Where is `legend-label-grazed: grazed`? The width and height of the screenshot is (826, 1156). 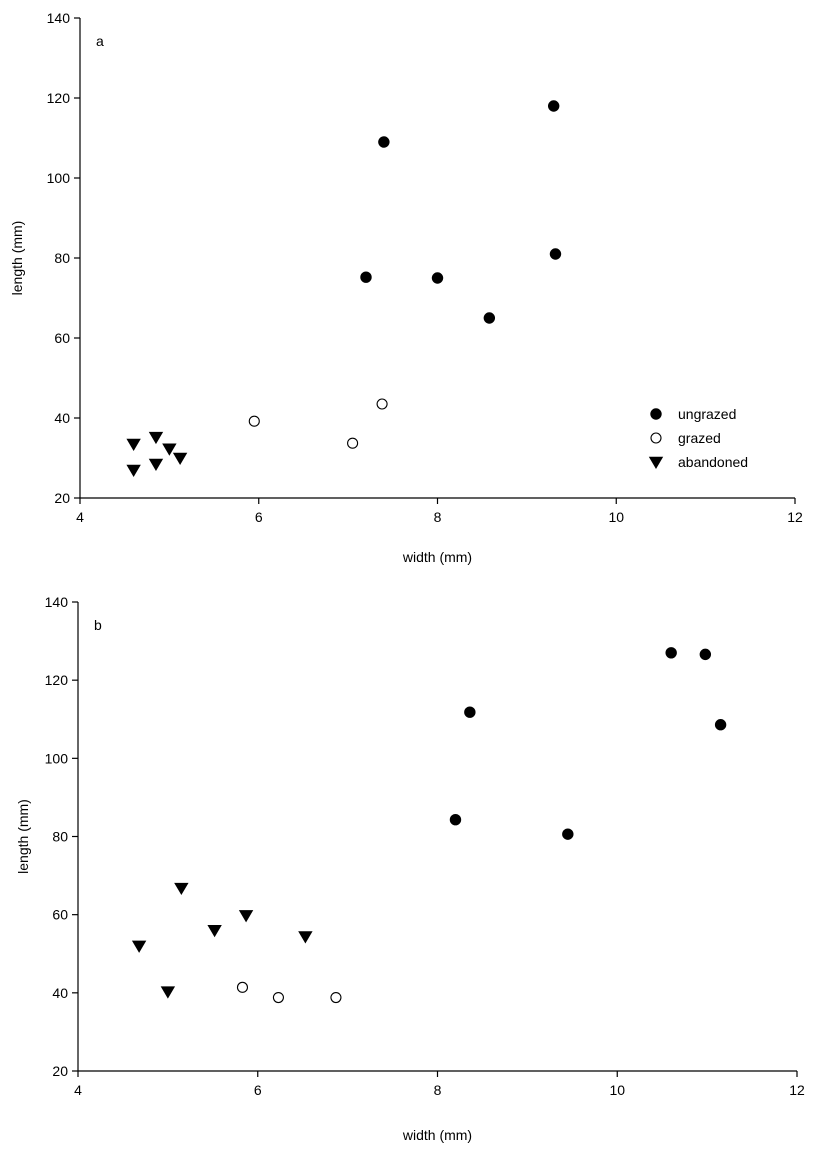 legend-label-grazed: grazed is located at coordinates (699, 438).